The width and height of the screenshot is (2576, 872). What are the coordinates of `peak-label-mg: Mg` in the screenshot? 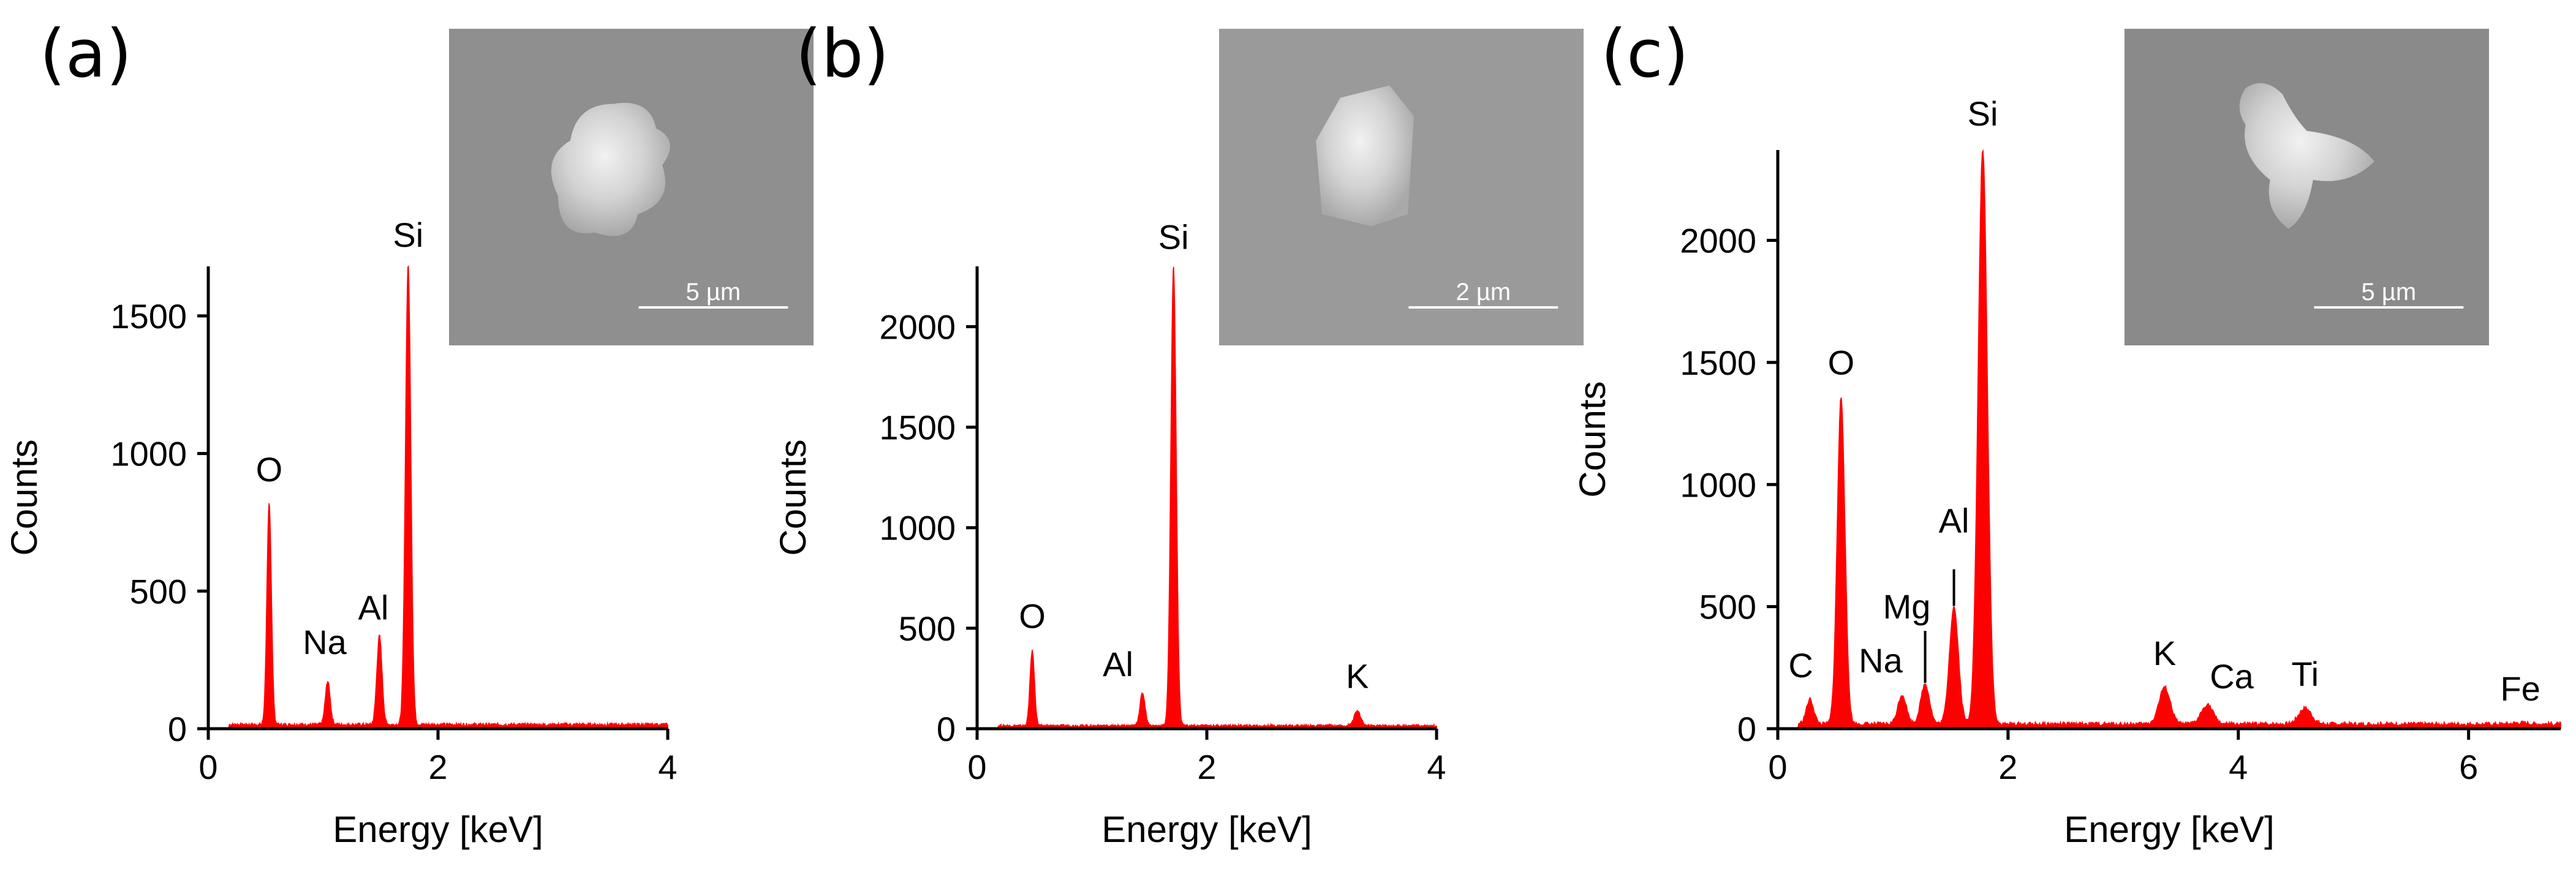 It's located at (1907, 606).